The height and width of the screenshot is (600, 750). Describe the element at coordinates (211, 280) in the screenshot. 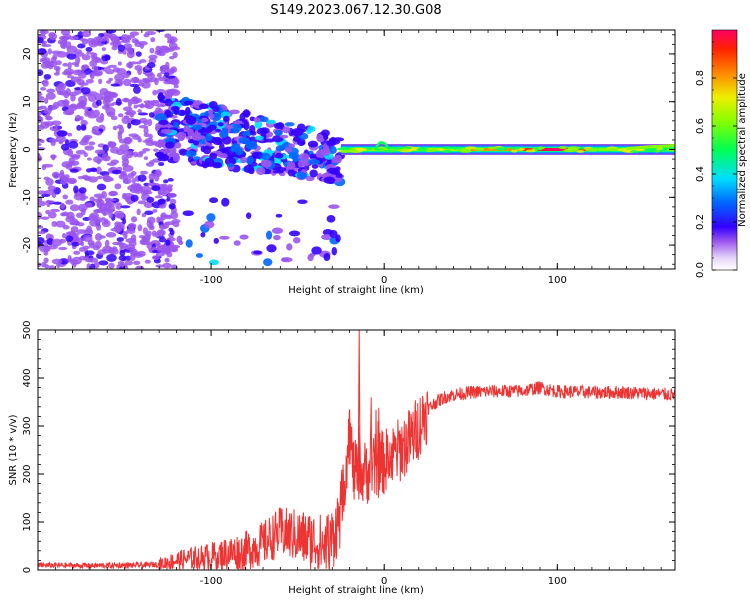

I see `spectrogram-x-tick-label: -100` at that location.